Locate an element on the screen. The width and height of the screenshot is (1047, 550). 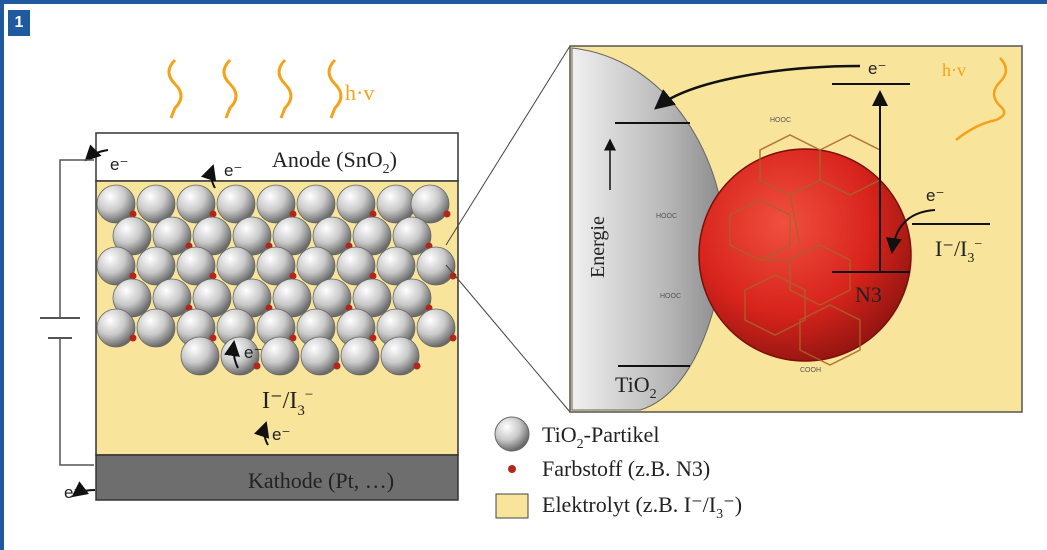
photon-wave-icons is located at coordinates (255, 88).